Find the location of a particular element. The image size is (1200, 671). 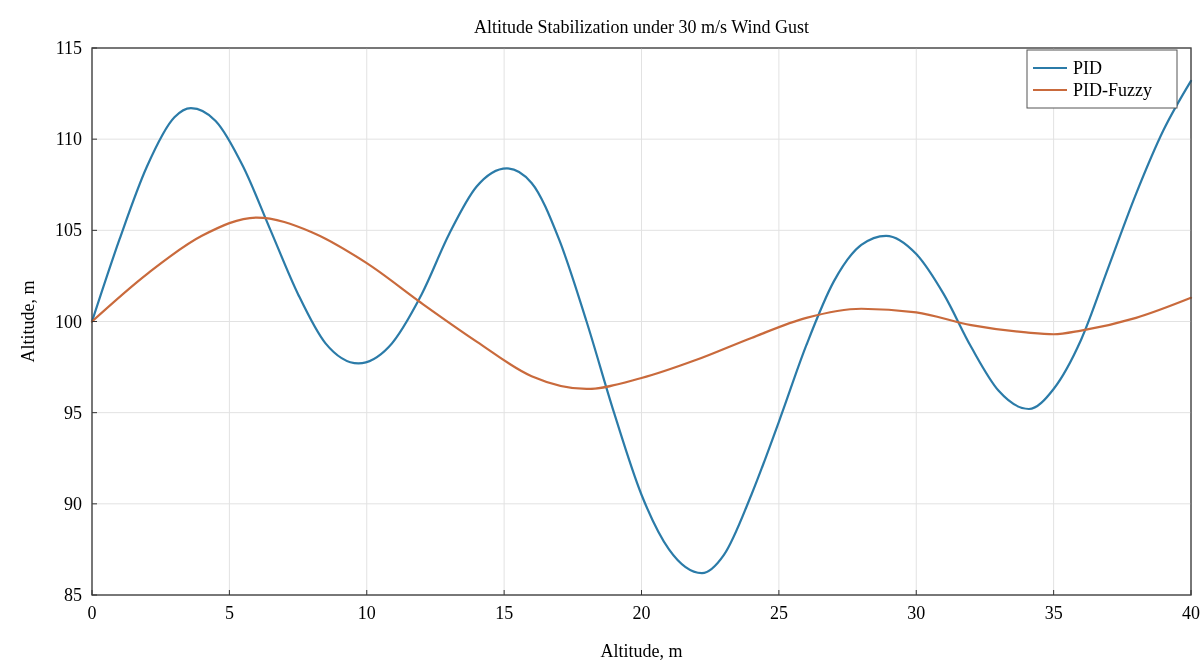

legend-label: PID-Fuzzy is located at coordinates (1112, 90).